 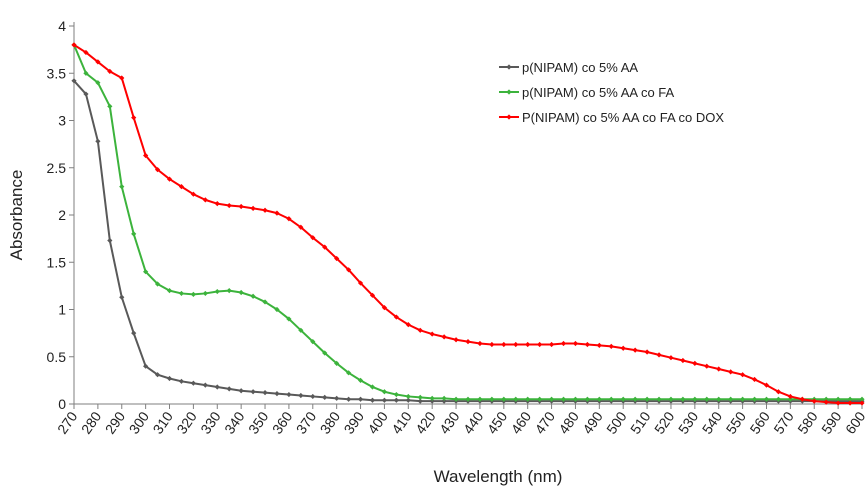 What do you see at coordinates (353, 422) in the screenshot?
I see `x-tick-label: 390` at bounding box center [353, 422].